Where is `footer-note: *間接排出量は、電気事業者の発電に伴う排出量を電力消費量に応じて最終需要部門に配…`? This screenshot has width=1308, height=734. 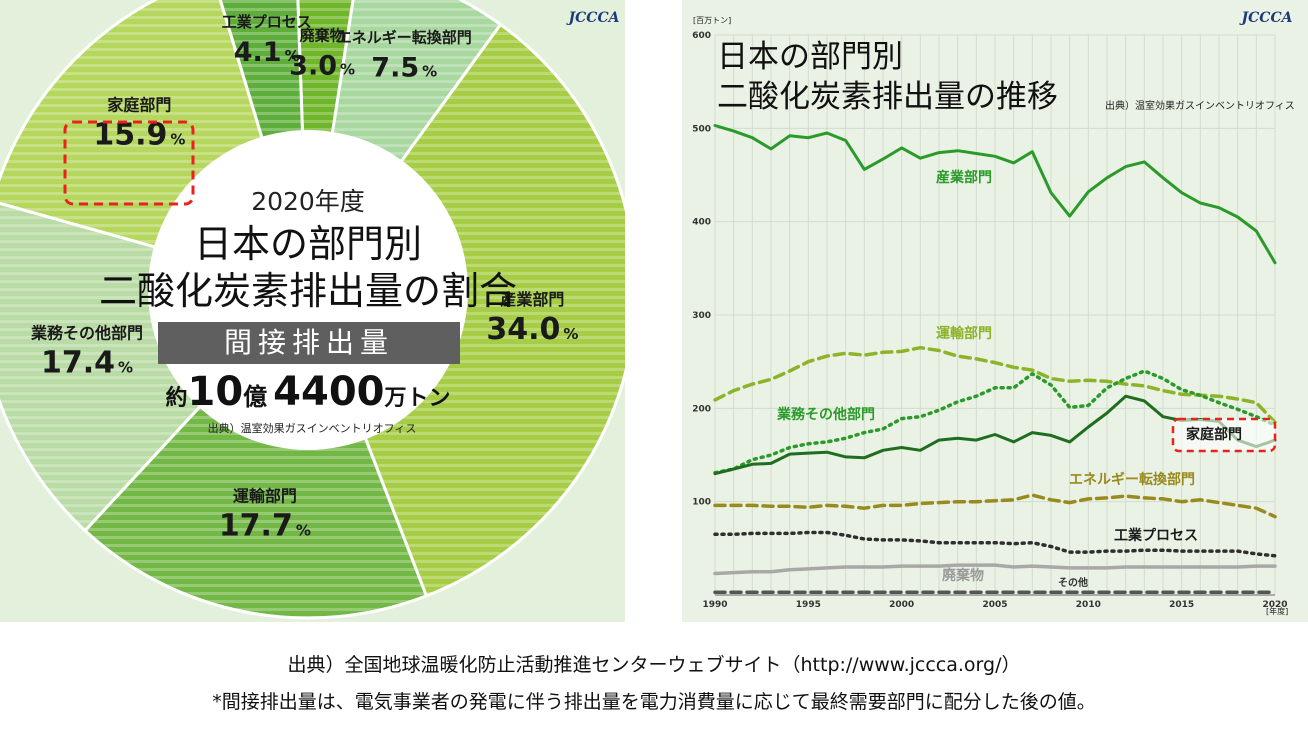
footer-note: *間接排出量は、電気事業者の発電に伴う排出量を電力消費量に応じて最終需要部門に配… is located at coordinates (654, 702).